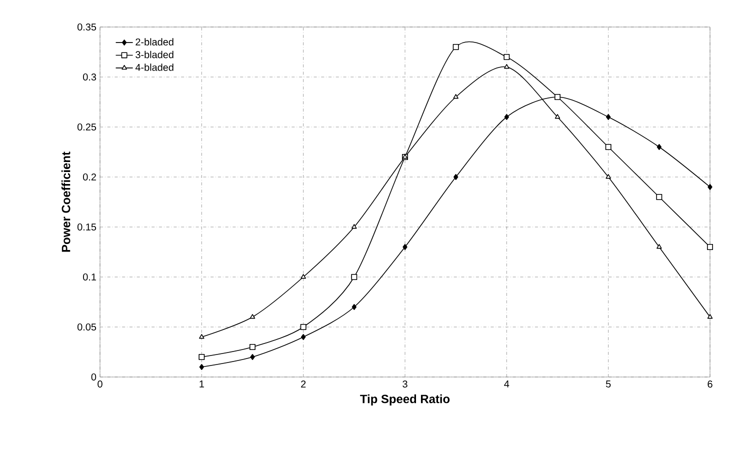  Describe the element at coordinates (86, 27) in the screenshot. I see `y-tick-label: 0.35` at that location.